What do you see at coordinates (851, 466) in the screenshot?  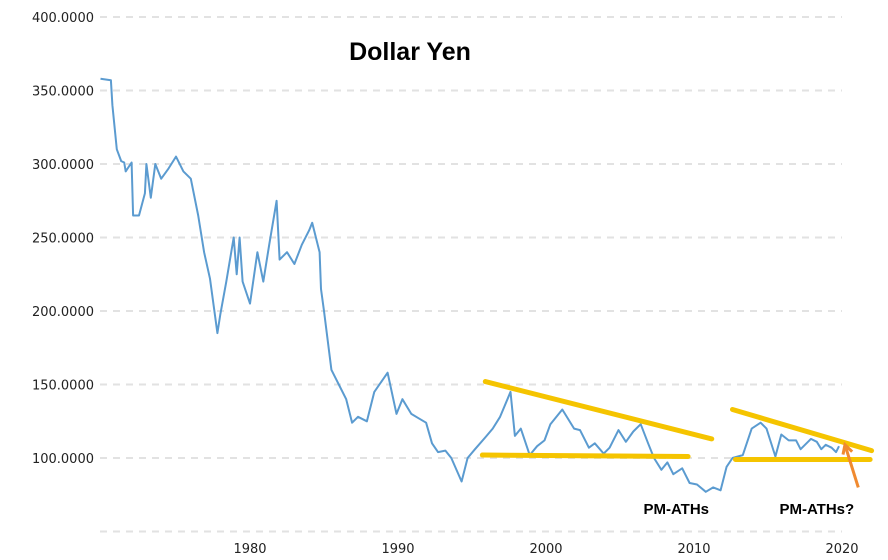 I see `arrow-shaft` at bounding box center [851, 466].